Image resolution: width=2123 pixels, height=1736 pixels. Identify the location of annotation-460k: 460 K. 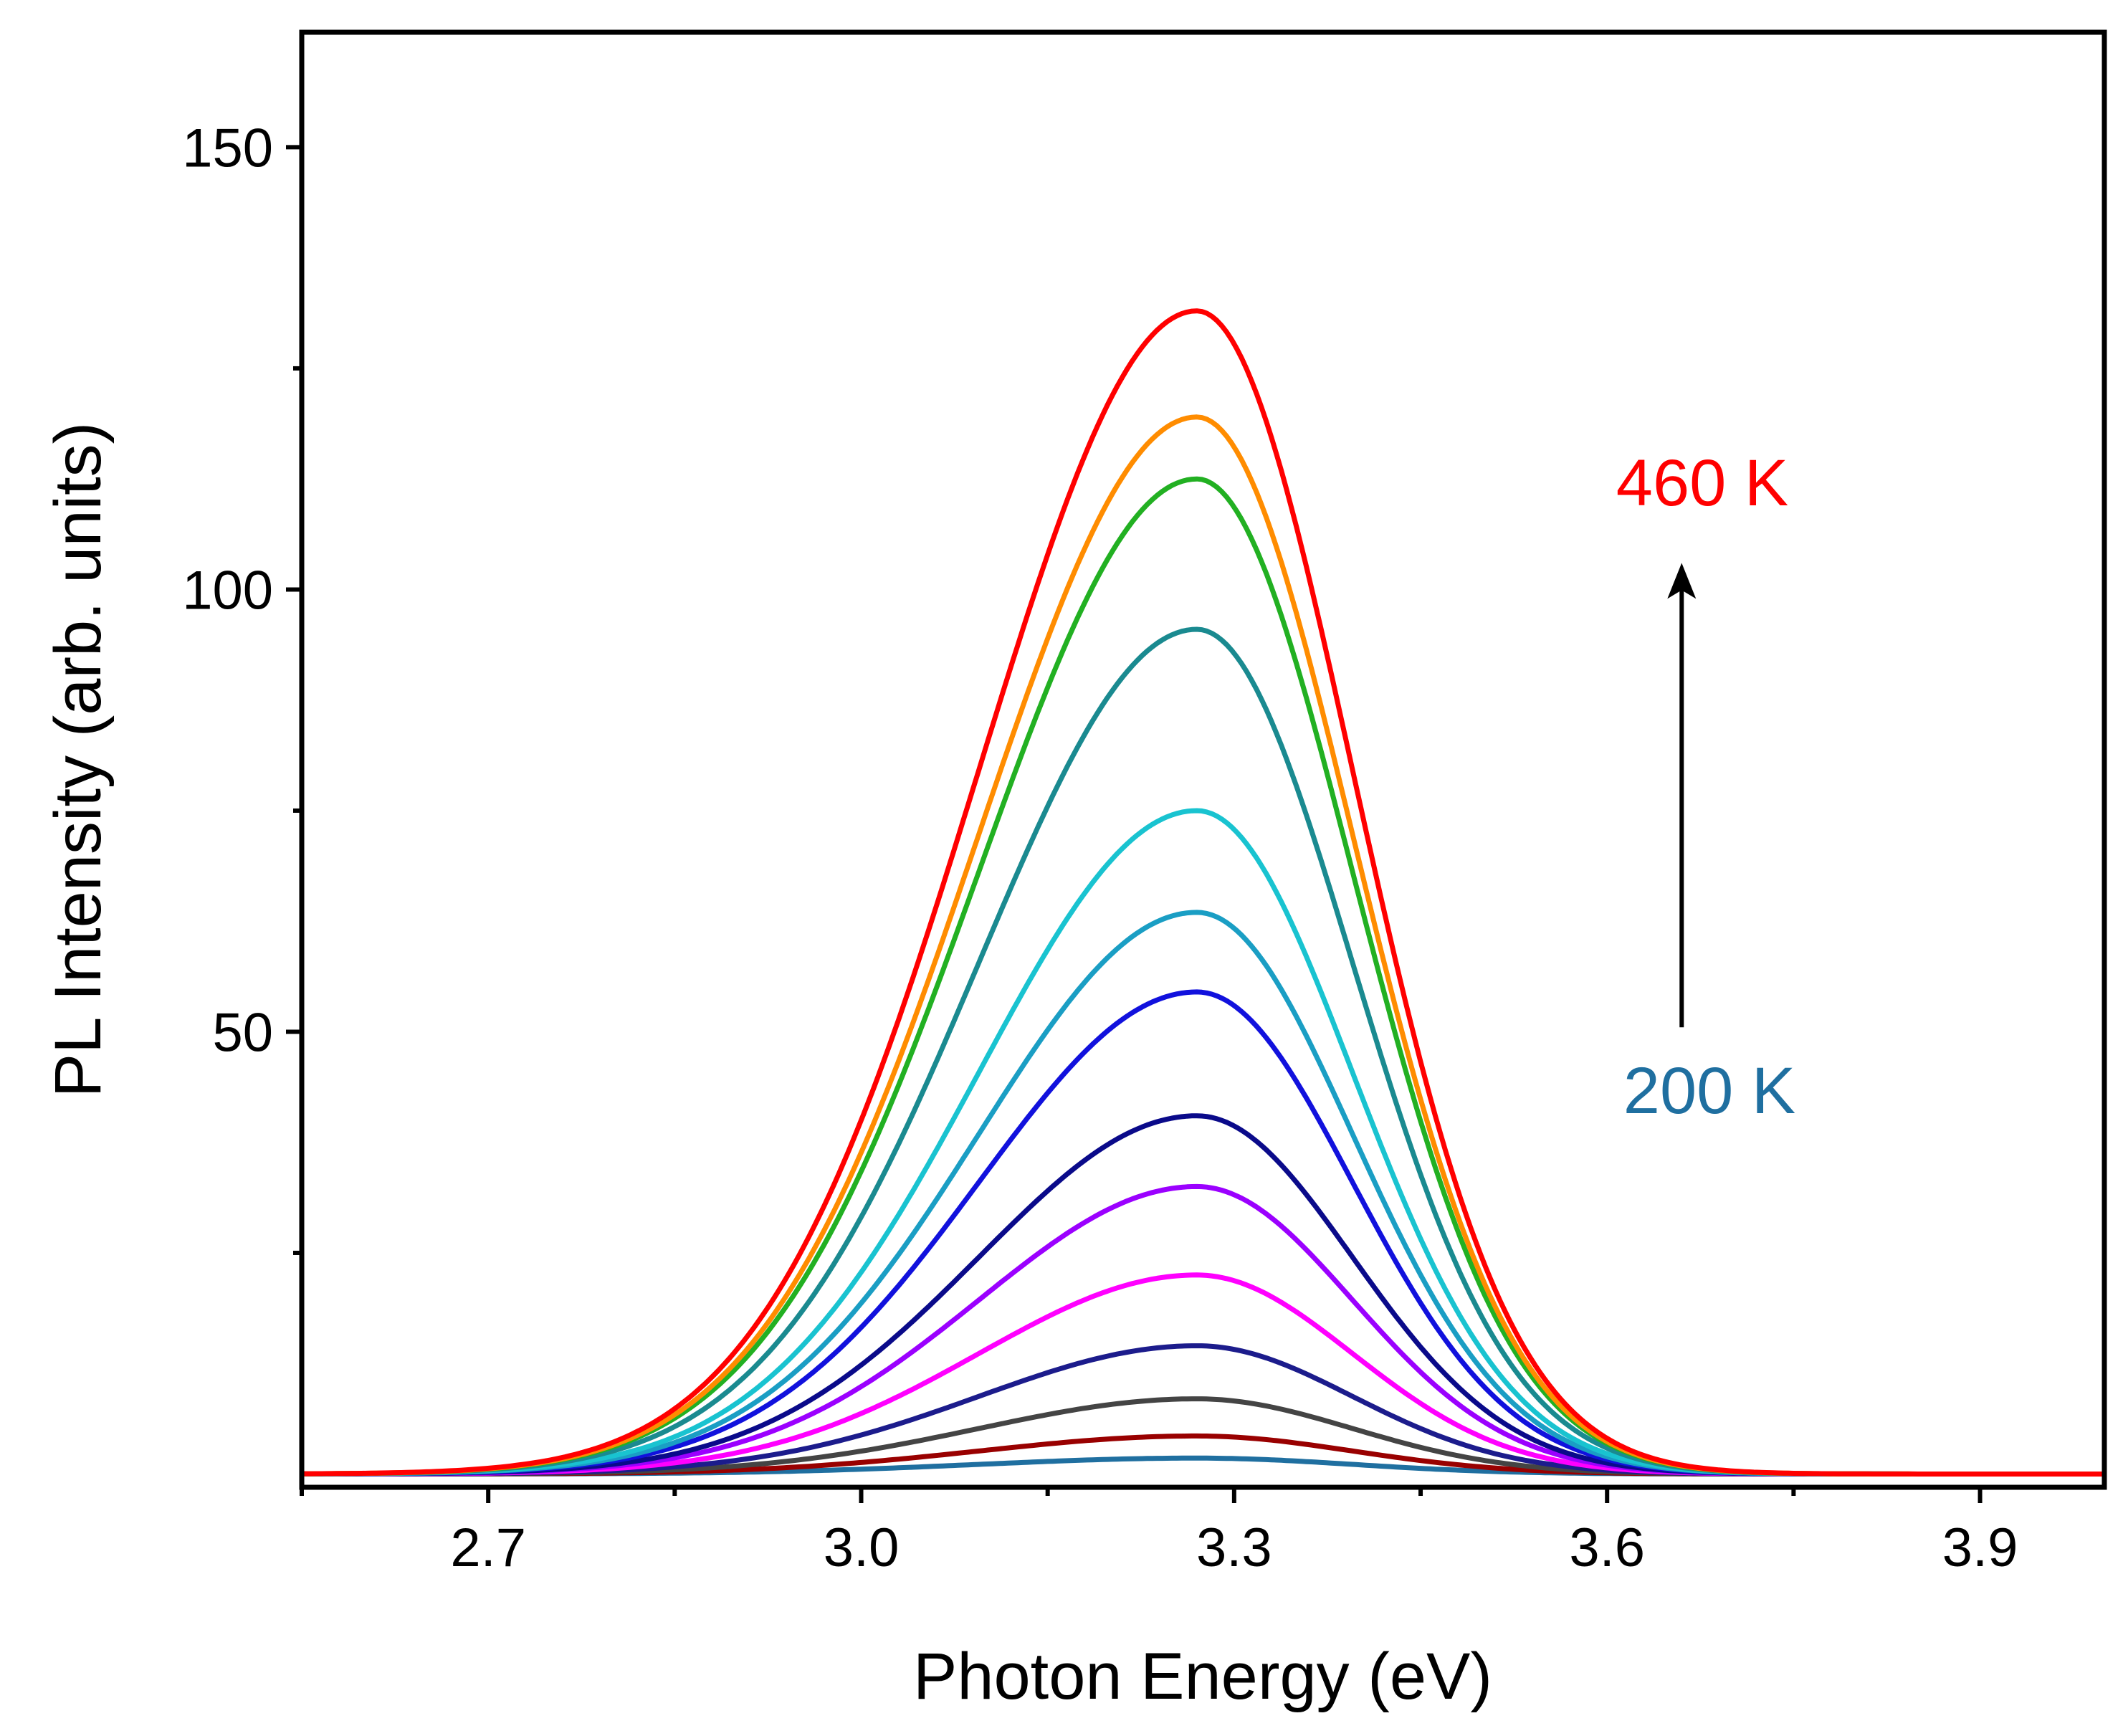
(1702, 483).